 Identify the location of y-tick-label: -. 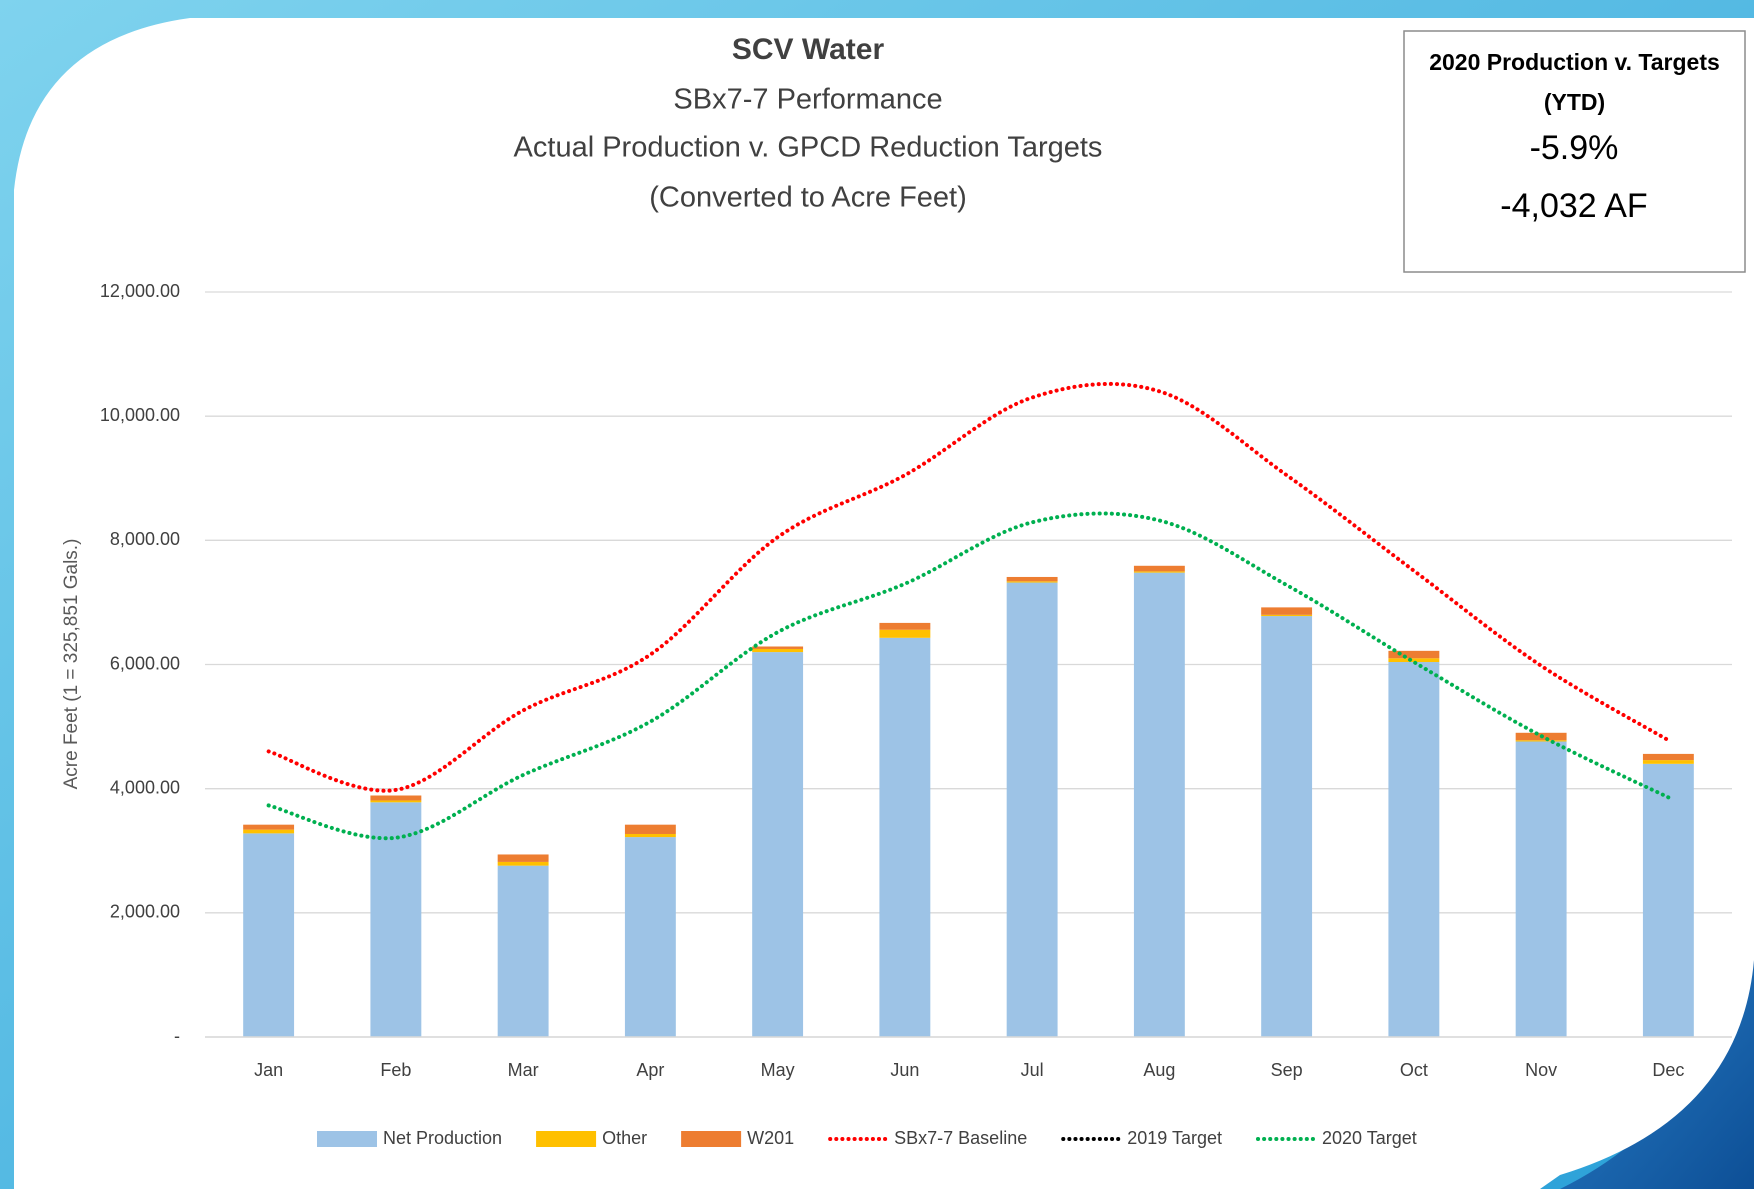
(177, 1036).